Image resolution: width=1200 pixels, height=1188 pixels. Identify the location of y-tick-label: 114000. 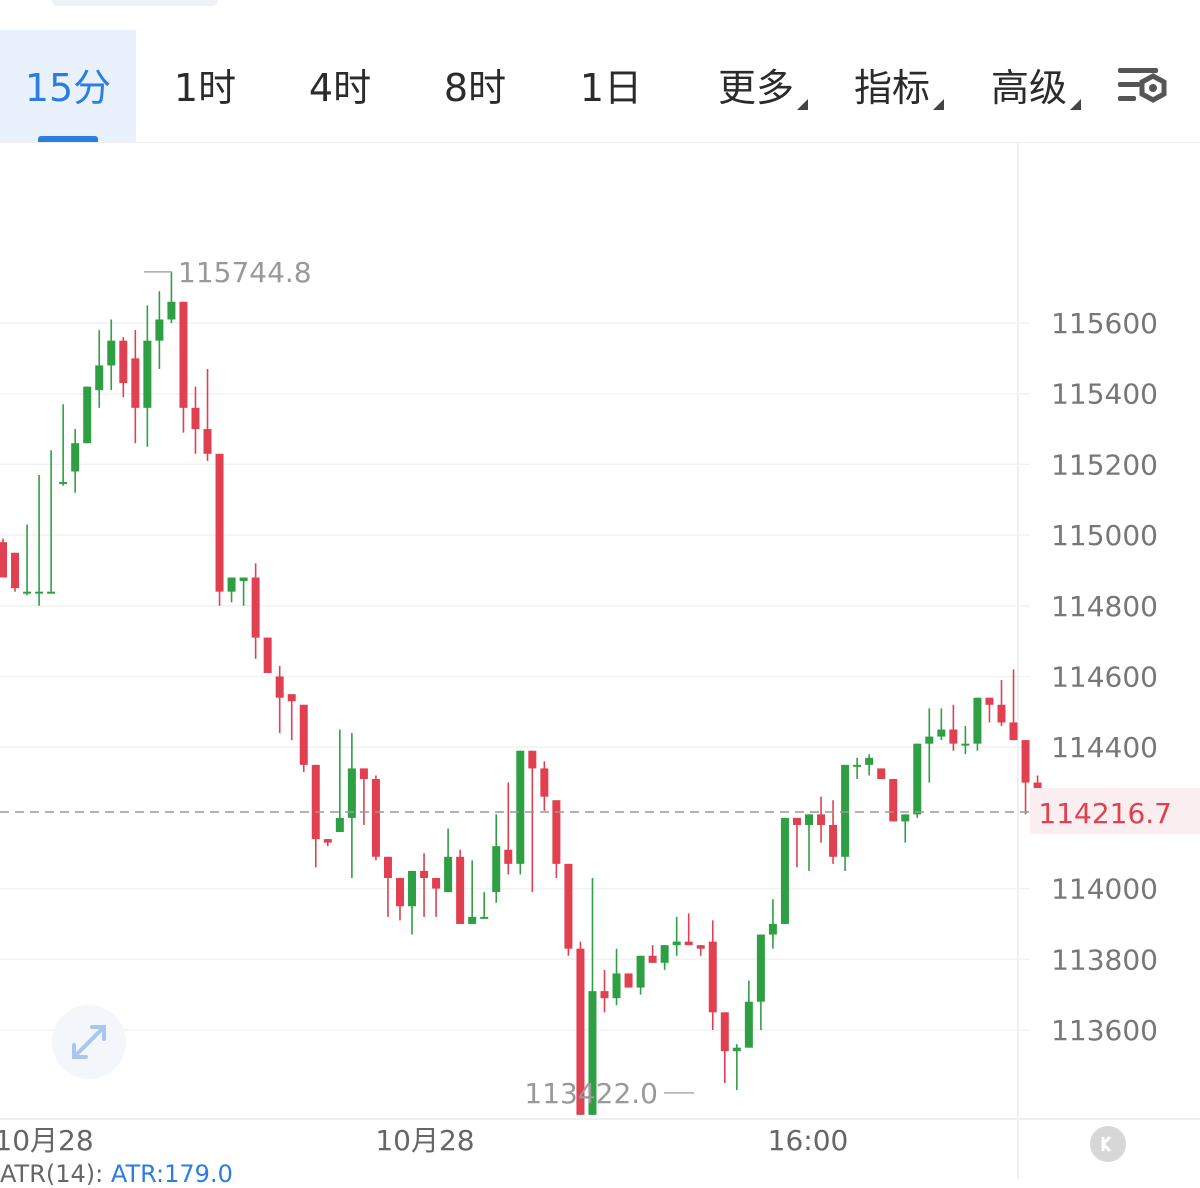
(1104, 889).